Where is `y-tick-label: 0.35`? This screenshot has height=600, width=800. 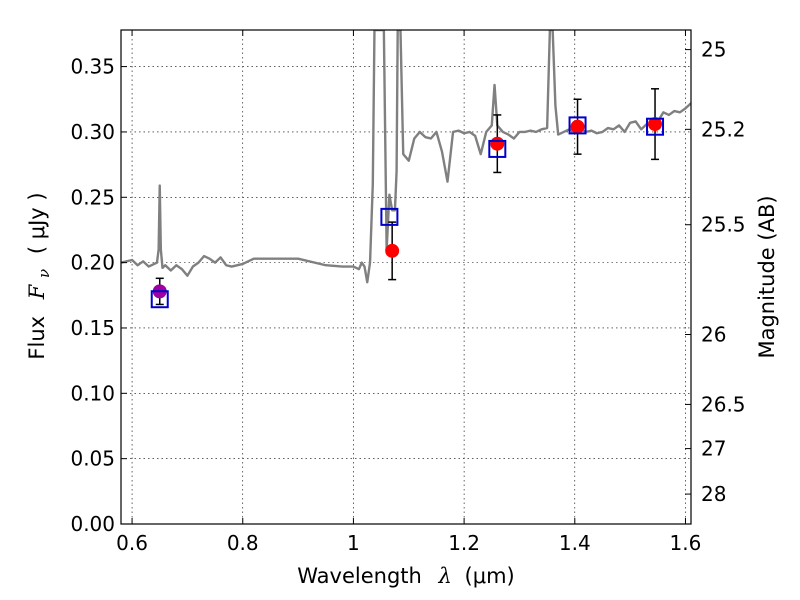 y-tick-label: 0.35 is located at coordinates (92, 67).